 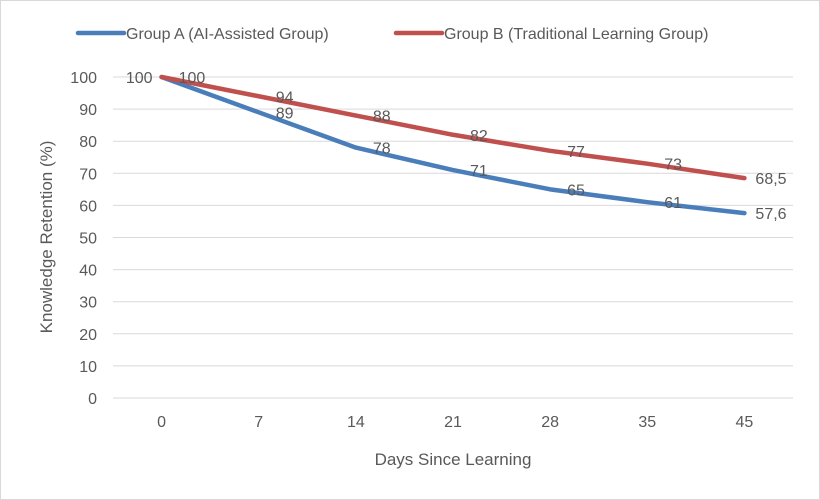 What do you see at coordinates (576, 34) in the screenshot?
I see `legend-label: Group B (Traditional Learning Group)` at bounding box center [576, 34].